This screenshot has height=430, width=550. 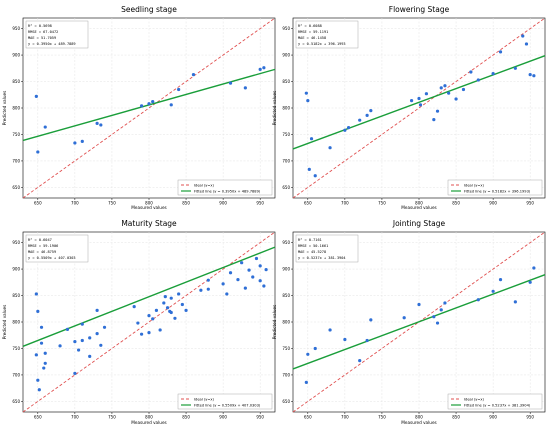 I want to click on stat-rmse: RMSE = 50.1661, so click(x=313, y=246).